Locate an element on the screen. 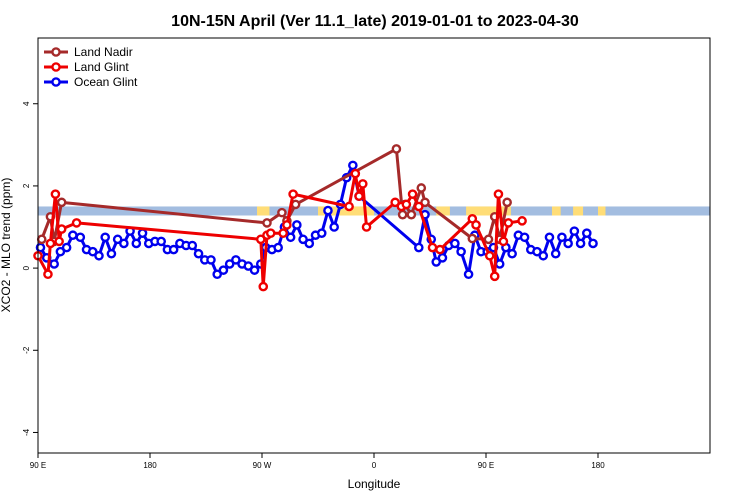  x-tick-label: 180 is located at coordinates (598, 465).